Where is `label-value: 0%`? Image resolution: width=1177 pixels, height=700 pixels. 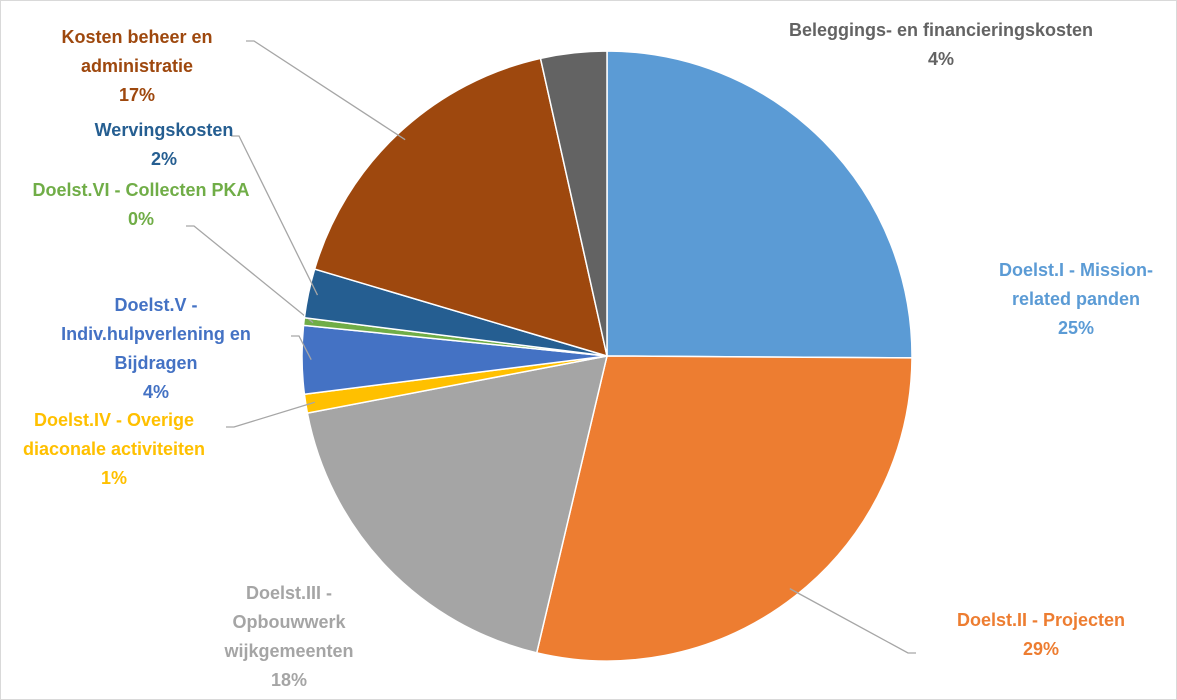 label-value: 0% is located at coordinates (140, 219).